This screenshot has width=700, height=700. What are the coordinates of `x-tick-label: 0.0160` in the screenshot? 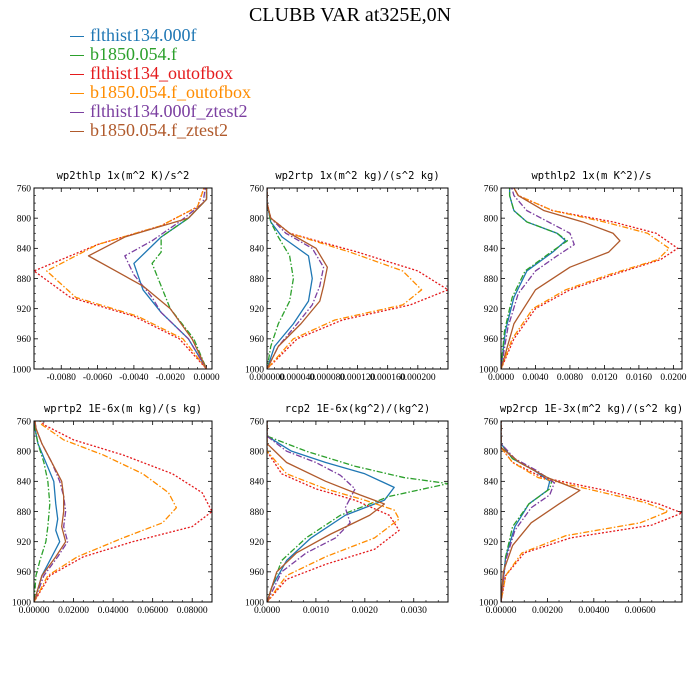 It's located at (639, 378).